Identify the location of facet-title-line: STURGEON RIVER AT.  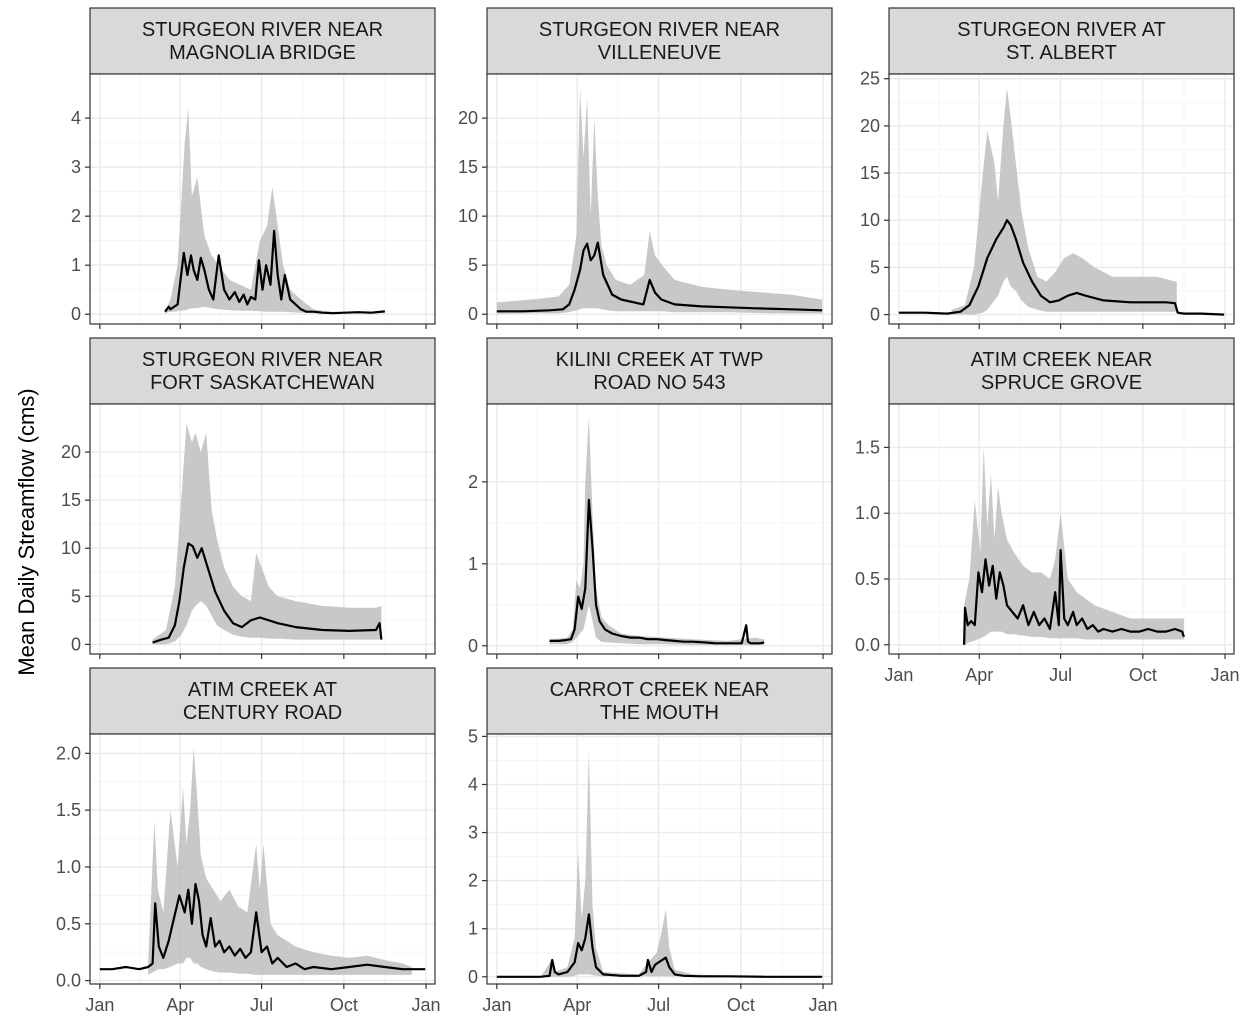
(1061, 30).